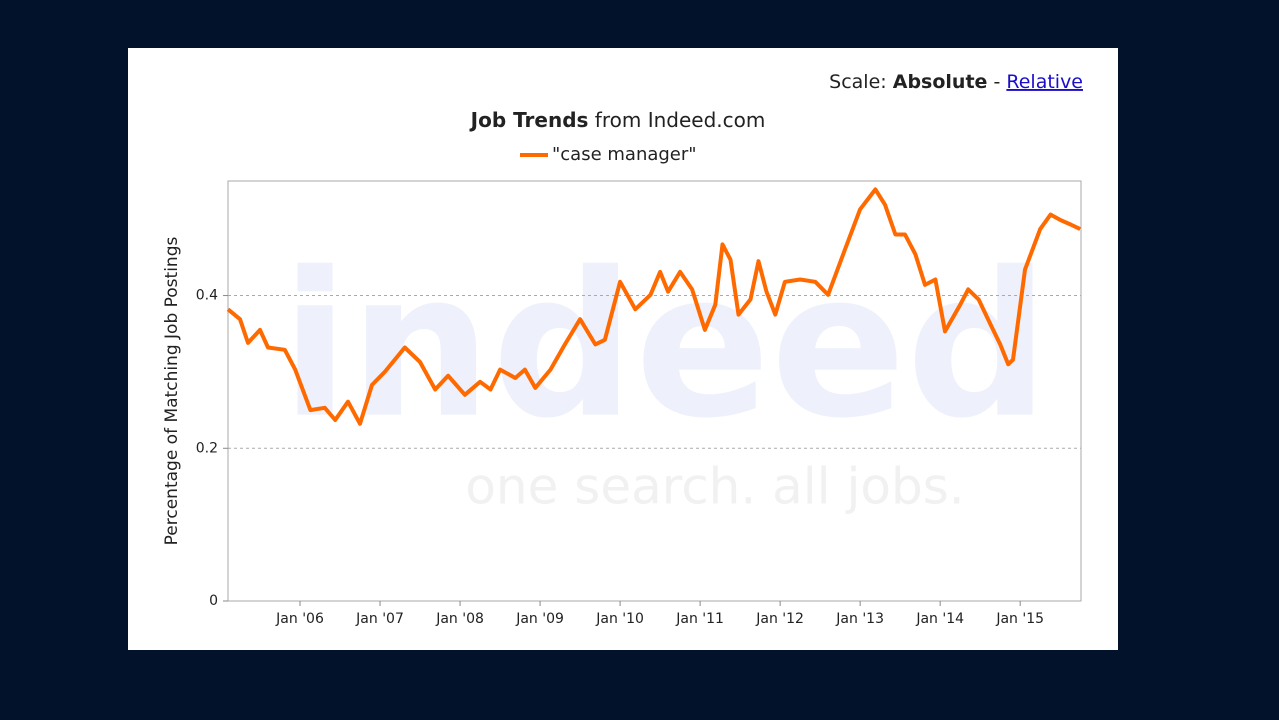  I want to click on x-tick-label: Jan '08, so click(459, 619).